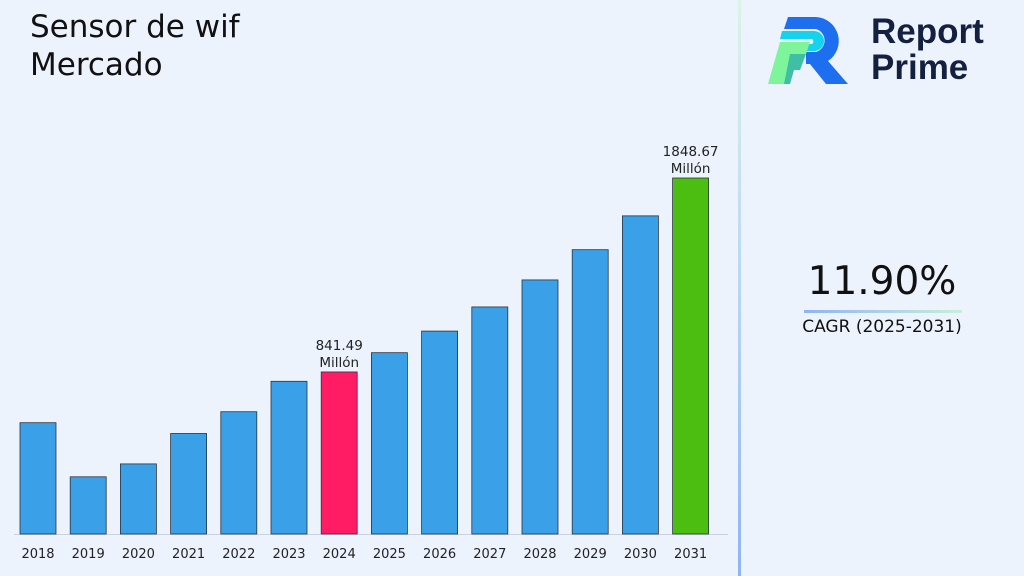  Describe the element at coordinates (188, 554) in the screenshot. I see `x-tick-label: 2021` at that location.